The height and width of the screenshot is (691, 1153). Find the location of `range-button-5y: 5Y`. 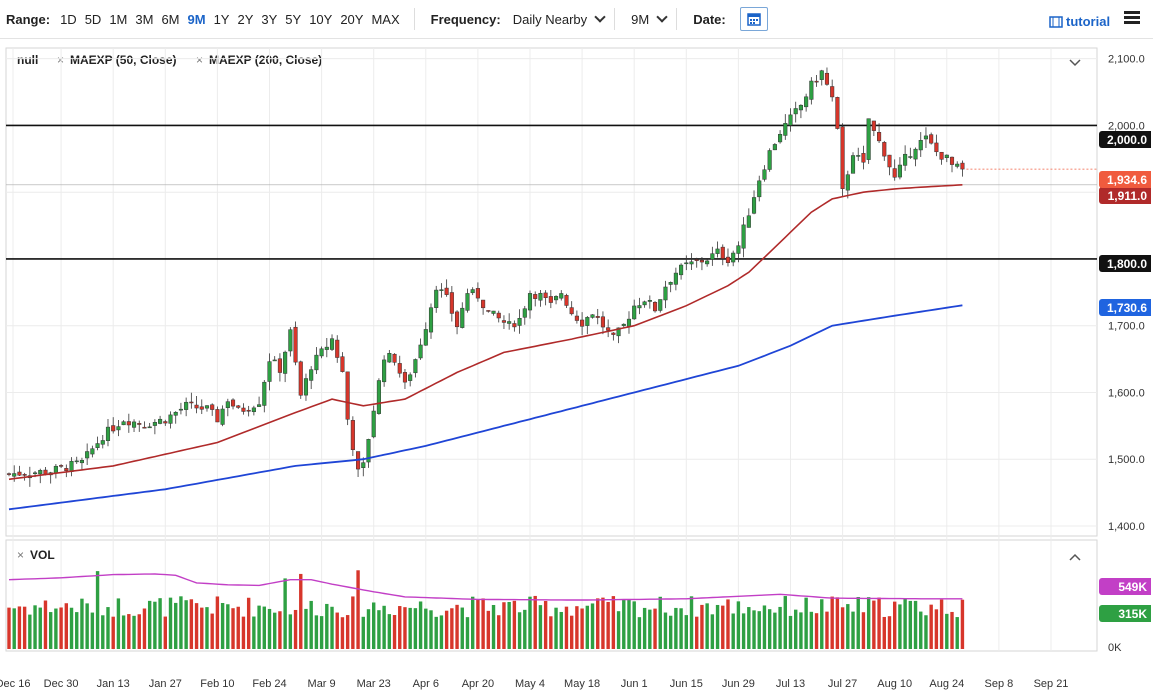

range-button-5y: 5Y is located at coordinates (293, 19).